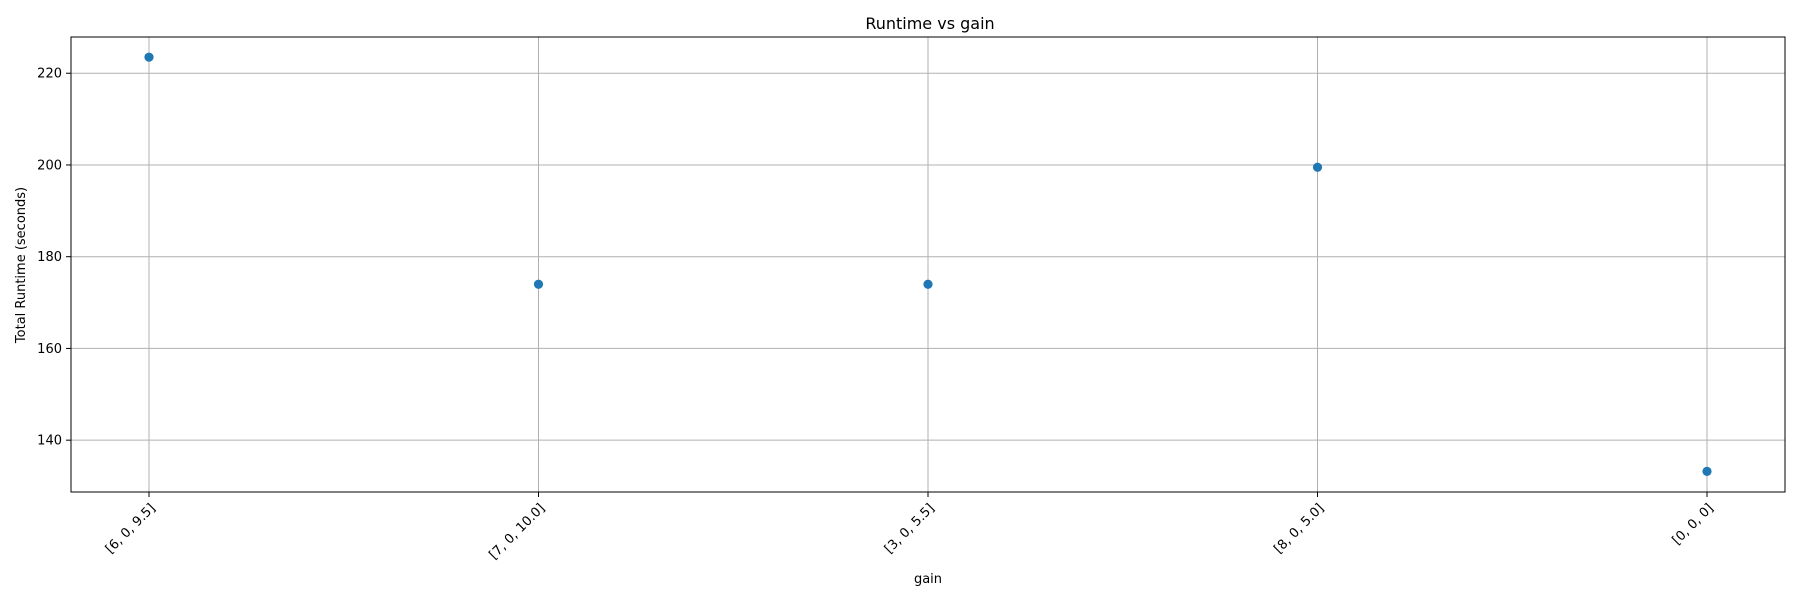 The image size is (1800, 600). Describe the element at coordinates (49, 257) in the screenshot. I see `y-tick-label: 180` at that location.